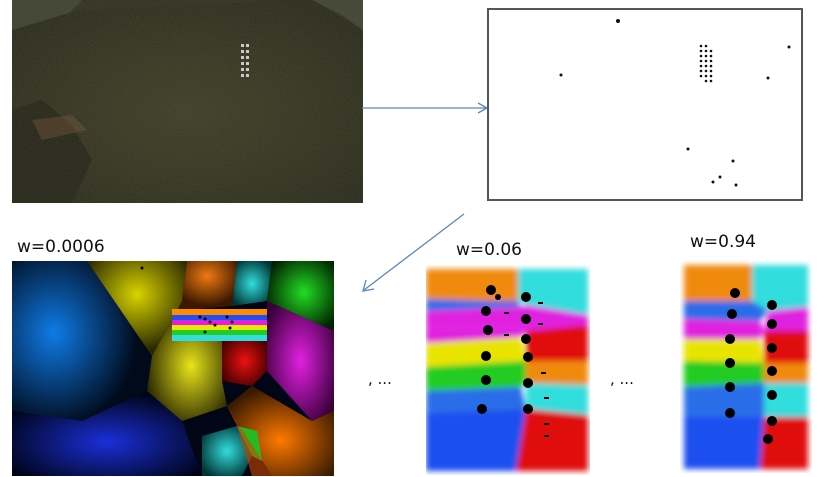 This screenshot has height=477, width=825. I want to click on arrow-down-left, so click(413, 252).